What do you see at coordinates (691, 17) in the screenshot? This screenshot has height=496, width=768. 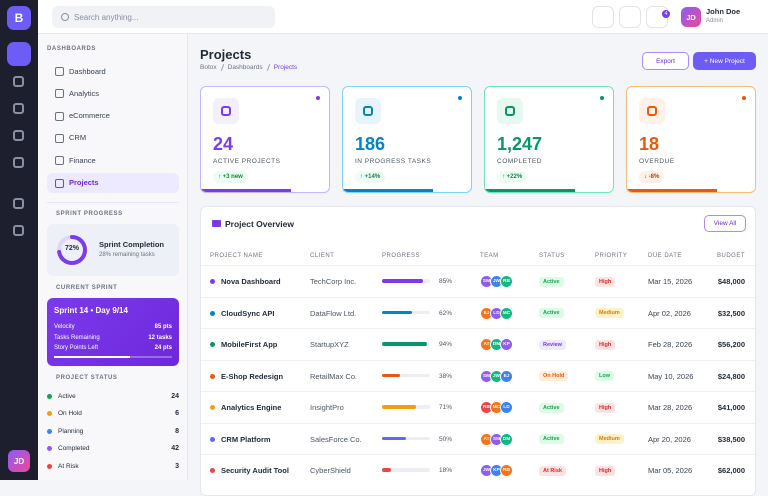 I see `user-avatar: JD` at bounding box center [691, 17].